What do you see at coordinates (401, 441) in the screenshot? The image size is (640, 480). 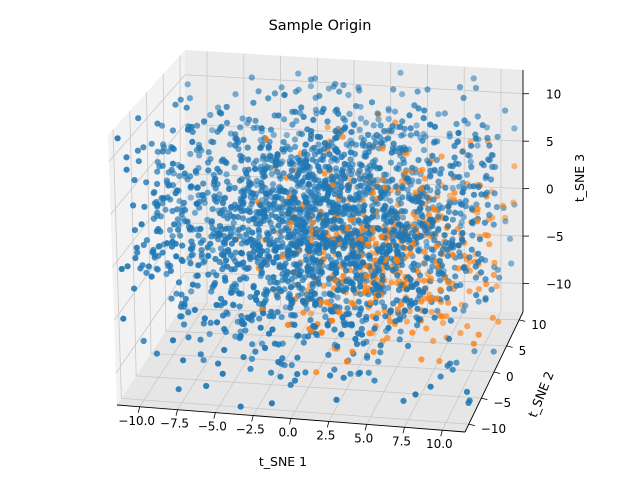 I see `x-tick-label: 7.5` at bounding box center [401, 441].